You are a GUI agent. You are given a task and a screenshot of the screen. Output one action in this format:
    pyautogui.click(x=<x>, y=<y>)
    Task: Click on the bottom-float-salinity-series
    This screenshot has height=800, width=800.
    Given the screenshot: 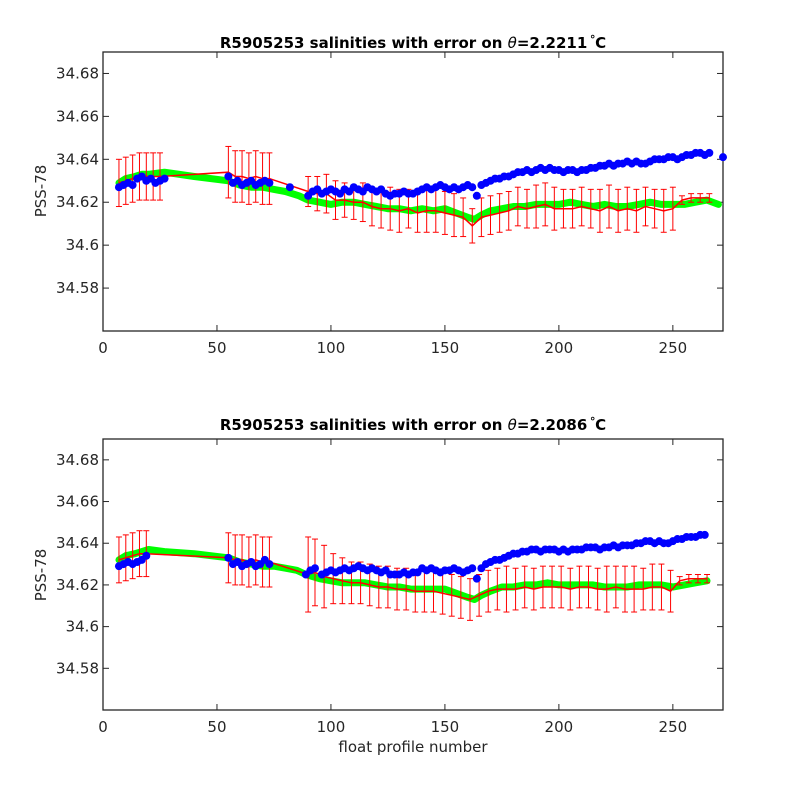 What is the action you would take?
    pyautogui.click(x=411, y=556)
    